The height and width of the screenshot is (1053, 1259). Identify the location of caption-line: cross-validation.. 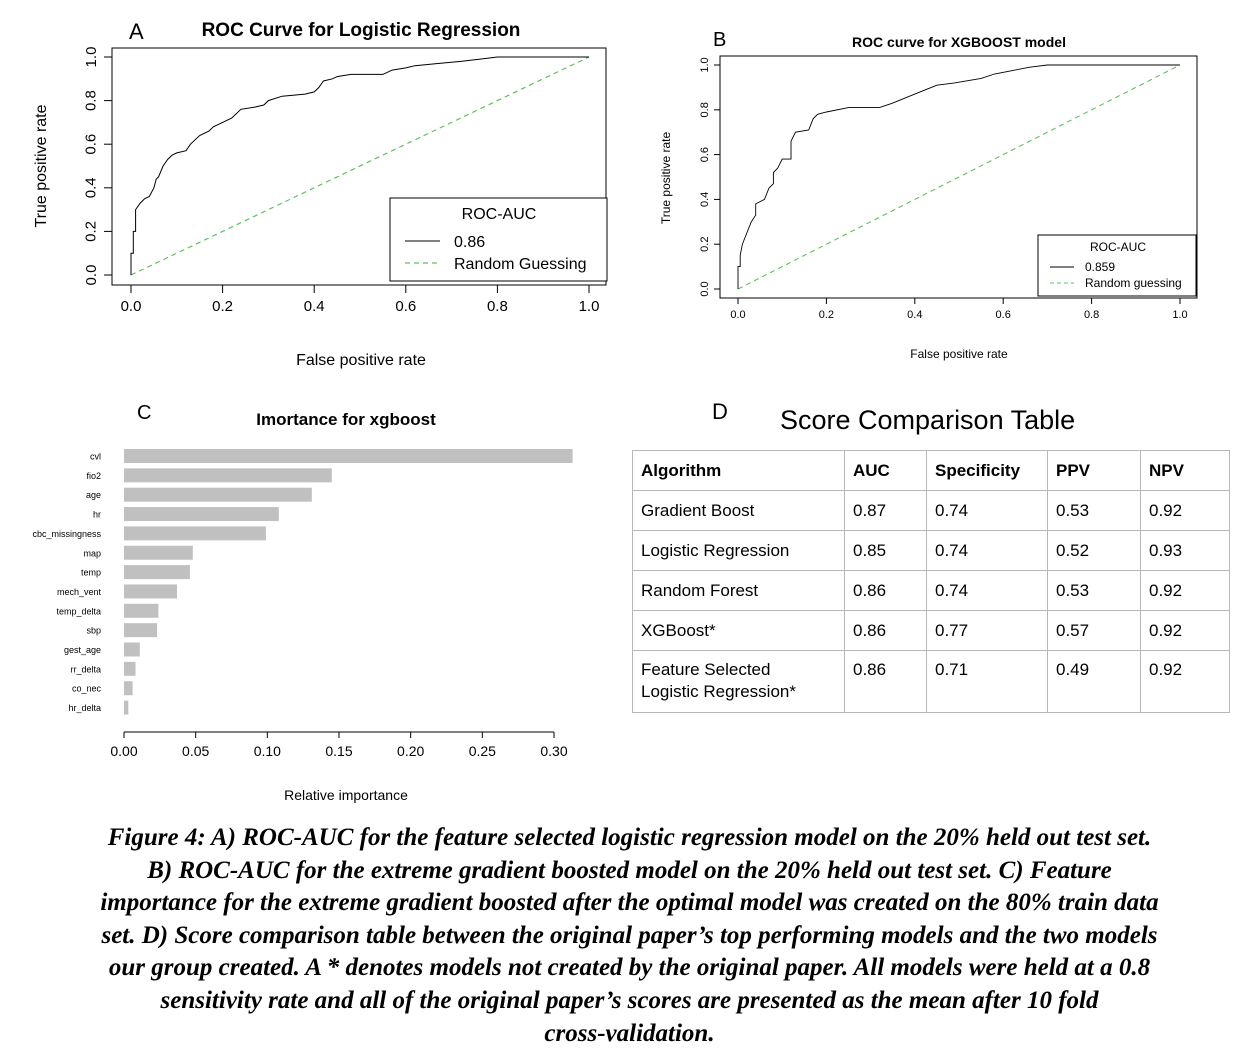
(629, 1033).